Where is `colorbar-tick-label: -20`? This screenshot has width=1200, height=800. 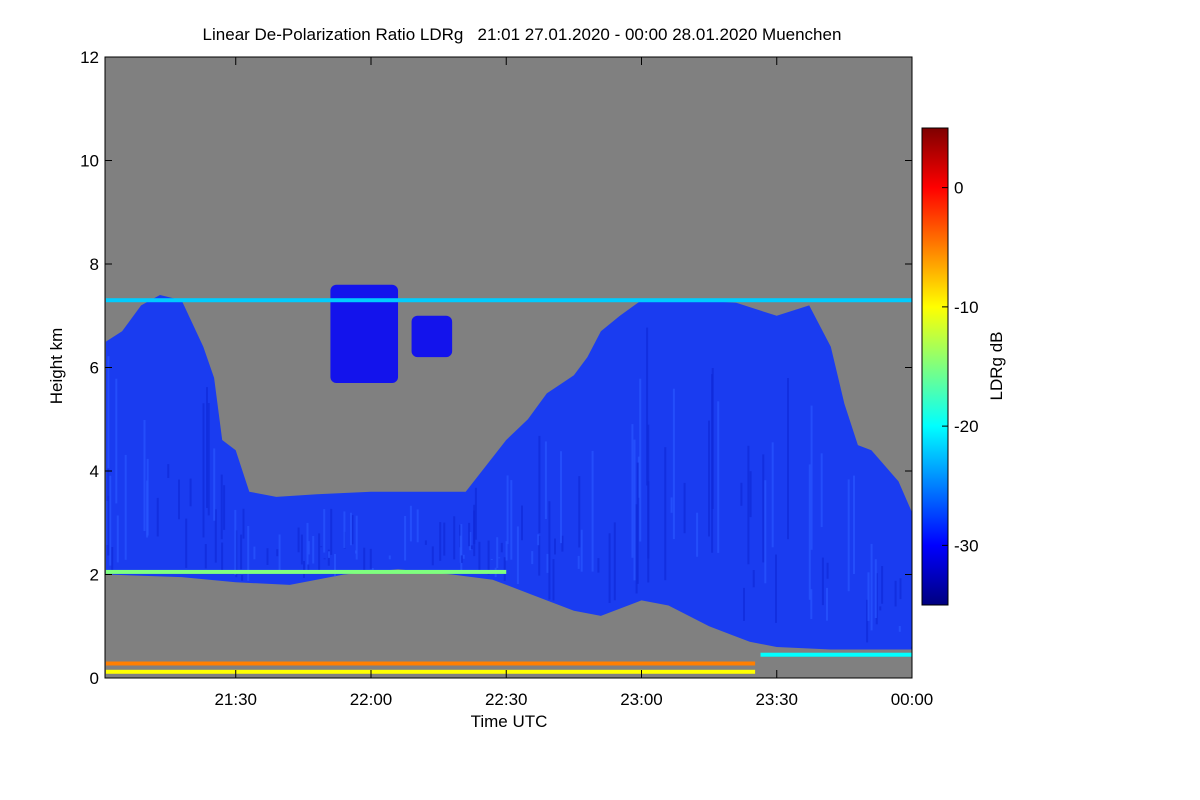 colorbar-tick-label: -20 is located at coordinates (966, 426).